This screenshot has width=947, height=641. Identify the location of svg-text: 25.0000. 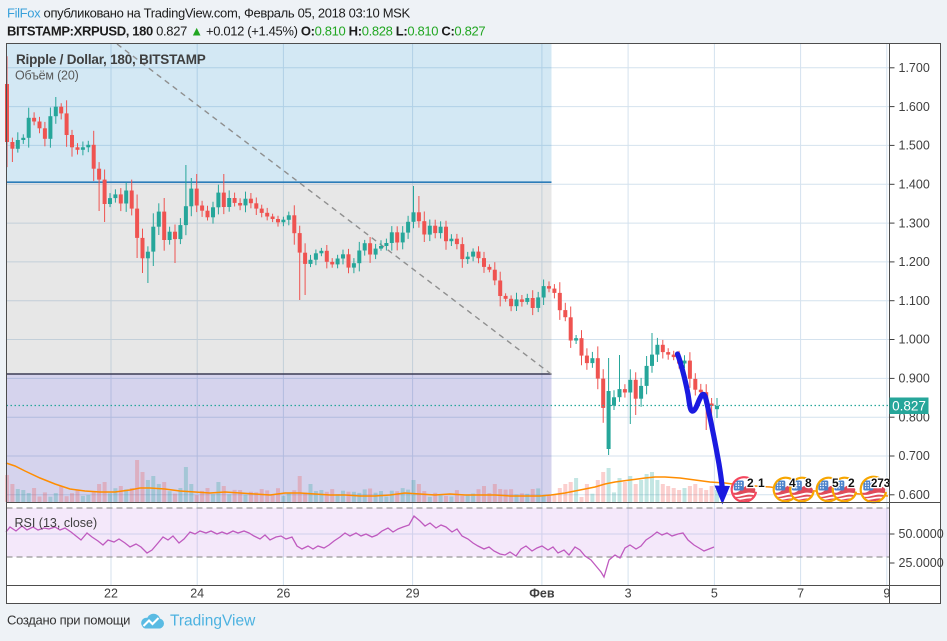
(921, 563).